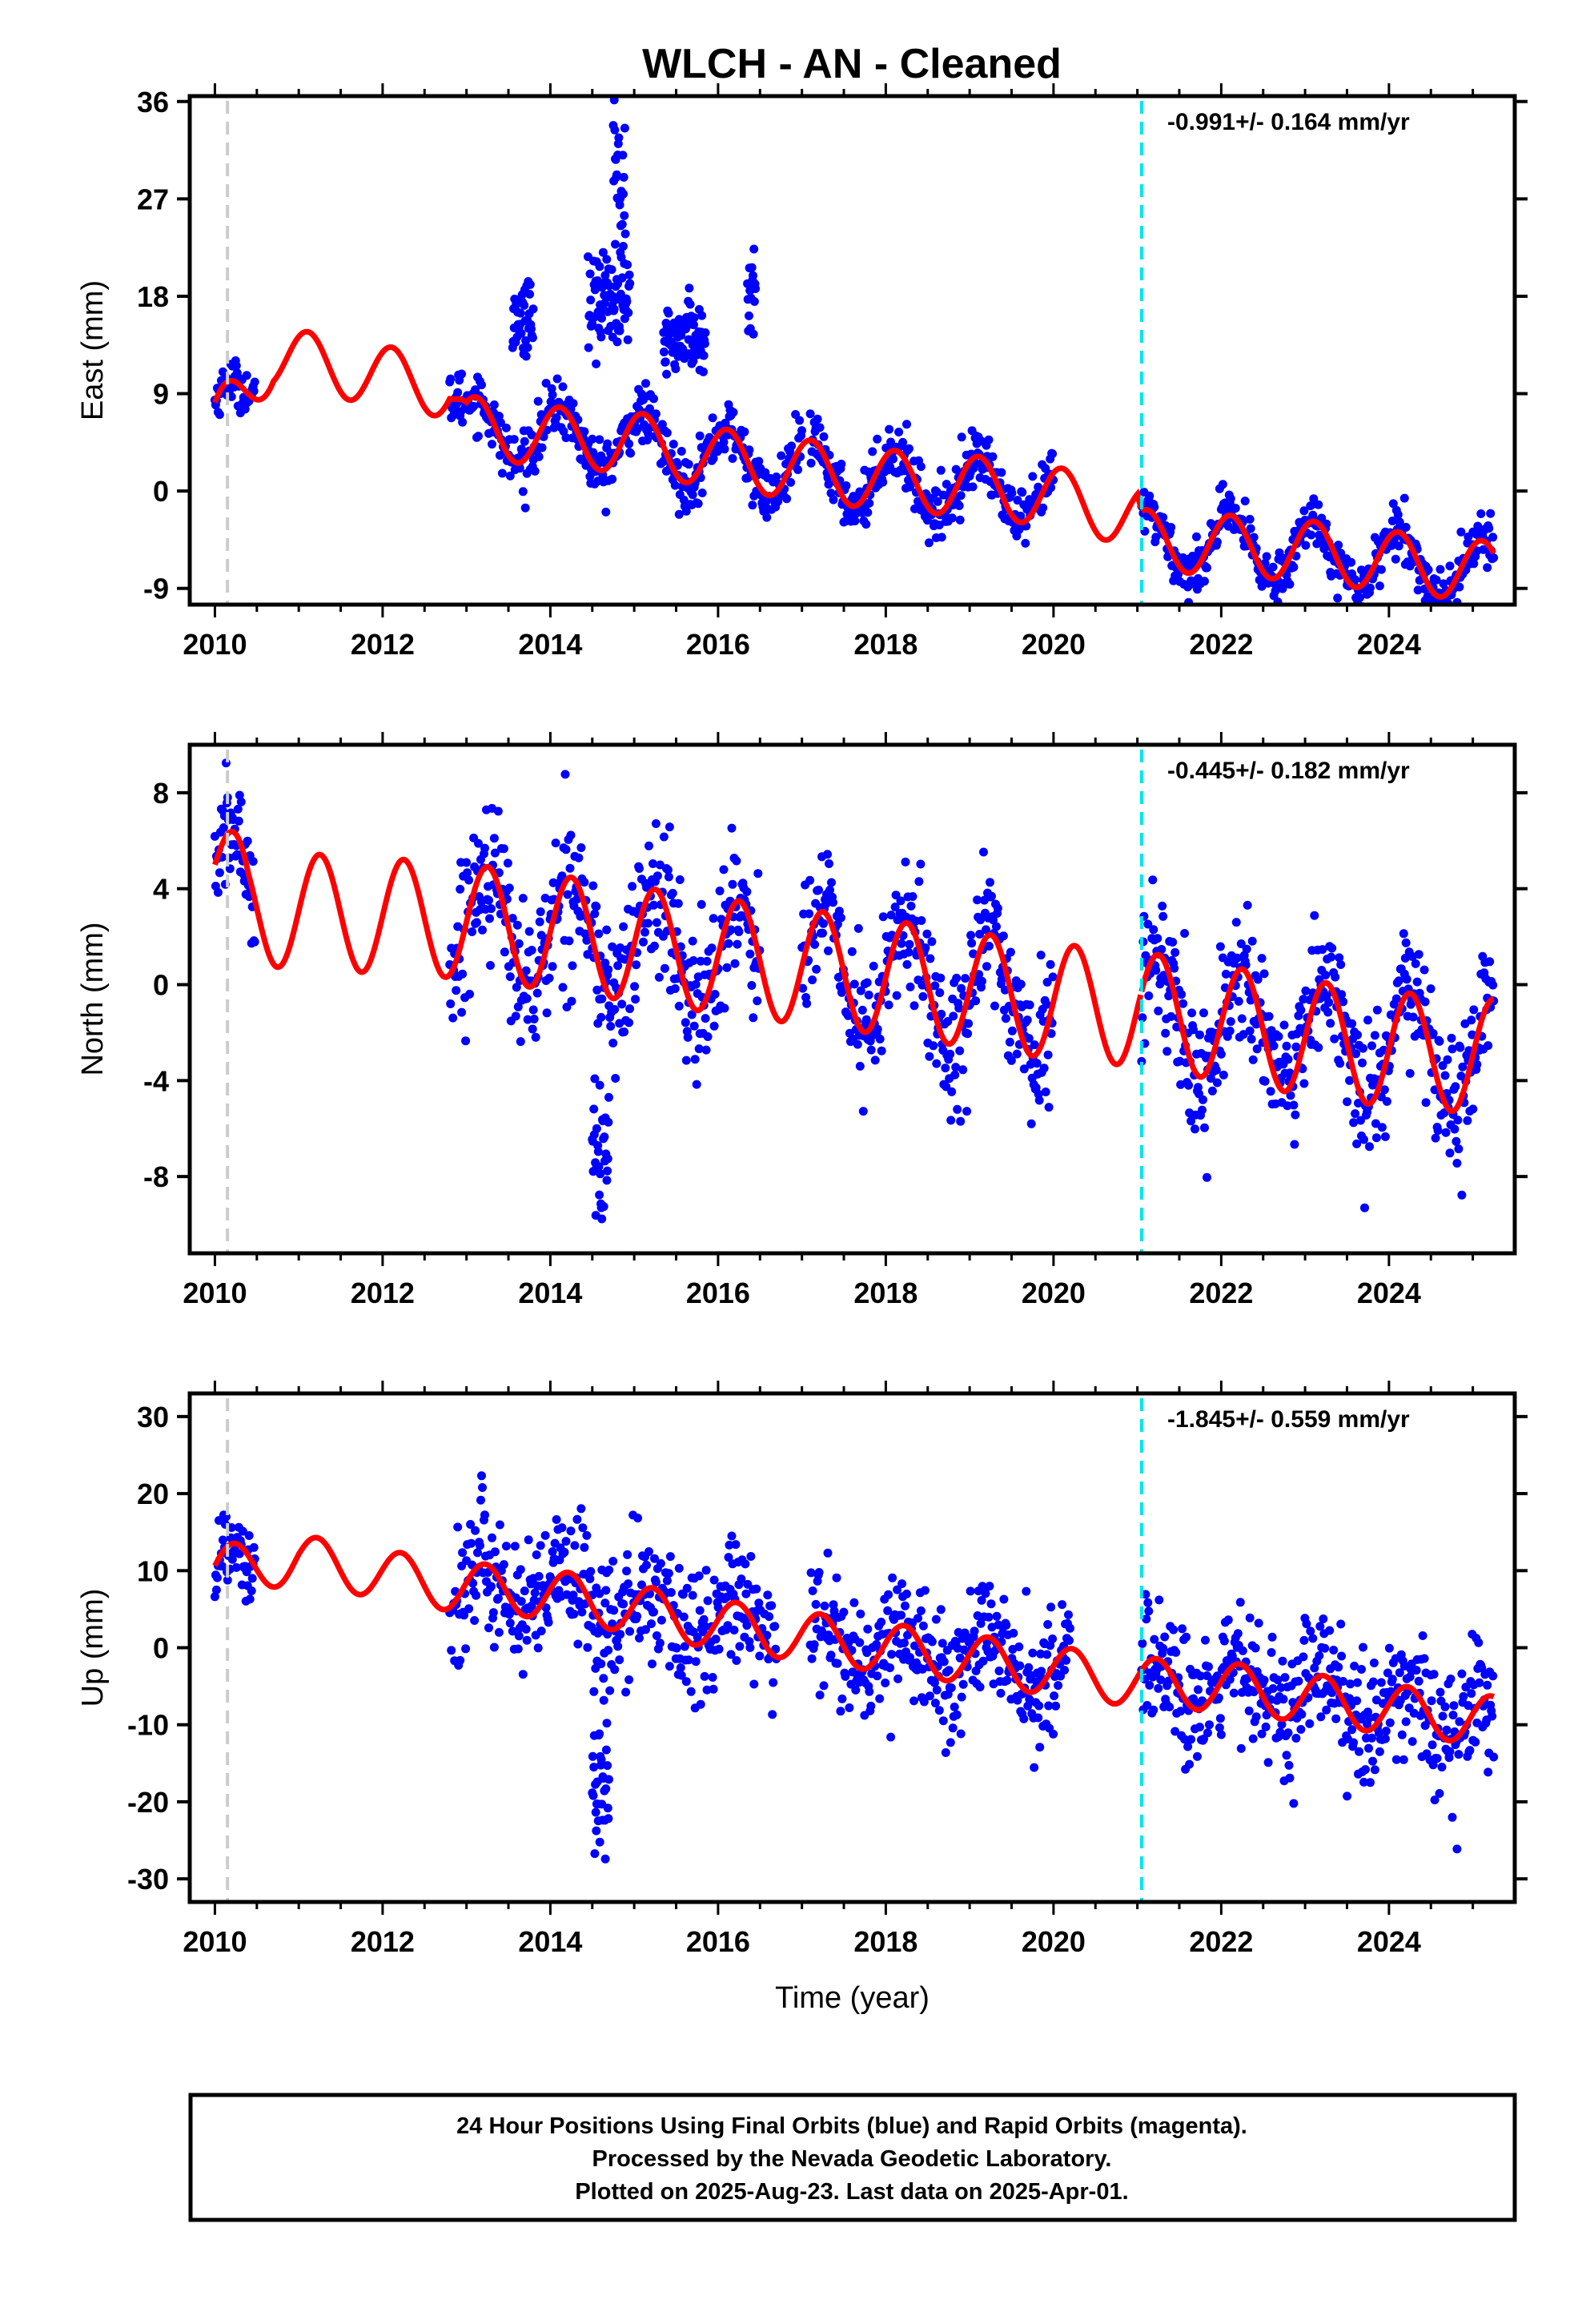 This screenshot has height=2324, width=1582. What do you see at coordinates (153, 1494) in the screenshot?
I see `y-tick-label: 20` at bounding box center [153, 1494].